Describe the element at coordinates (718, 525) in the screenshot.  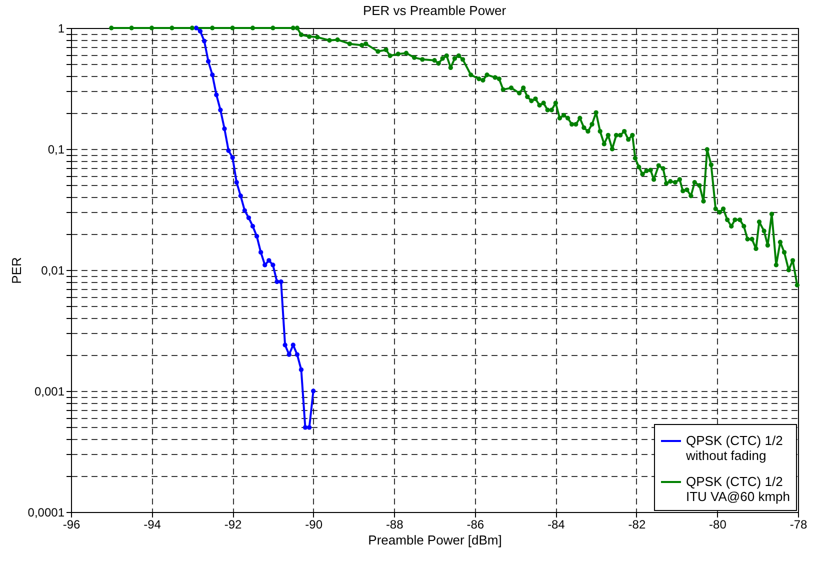
I see `x-tick-label: -80` at that location.